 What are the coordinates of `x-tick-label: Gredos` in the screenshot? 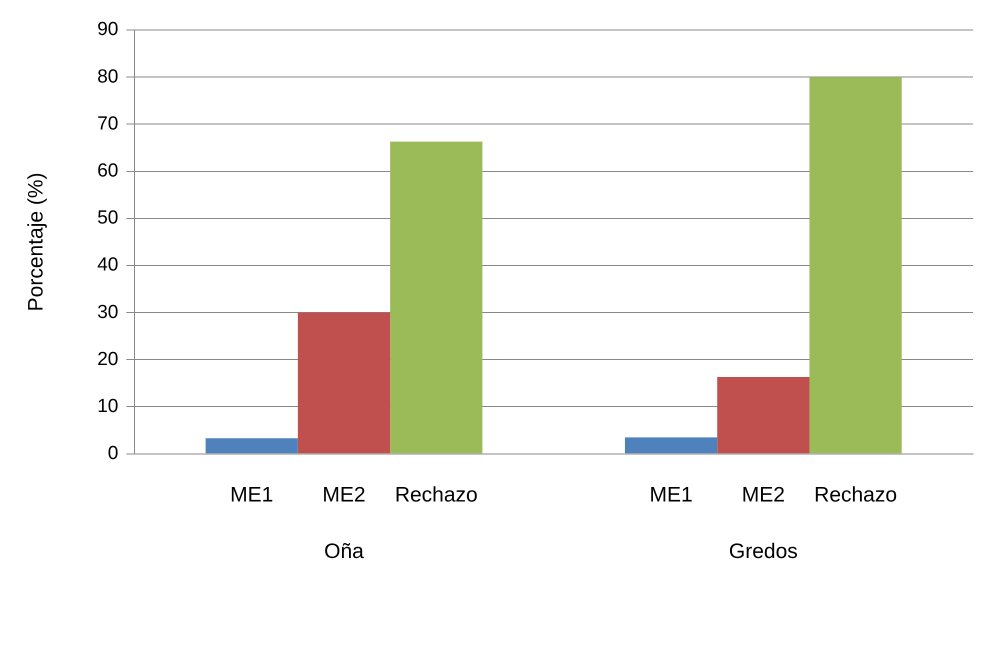 It's located at (763, 552).